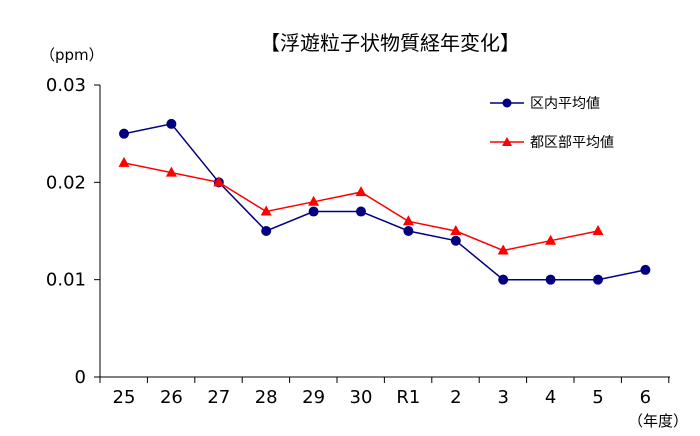 The width and height of the screenshot is (700, 436). What do you see at coordinates (313, 397) in the screenshot?
I see `x-tick-label: 29` at bounding box center [313, 397].